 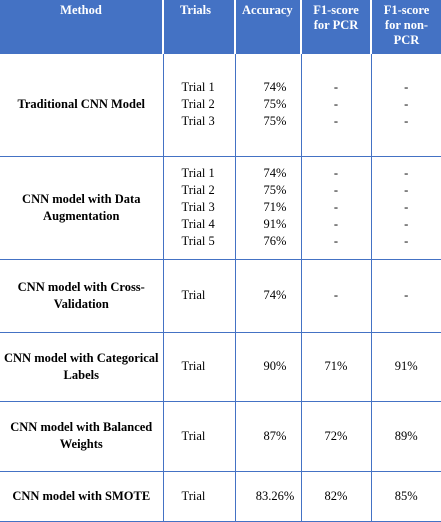 What do you see at coordinates (275, 224) in the screenshot?
I see `accuracy-value: 91%` at bounding box center [275, 224].